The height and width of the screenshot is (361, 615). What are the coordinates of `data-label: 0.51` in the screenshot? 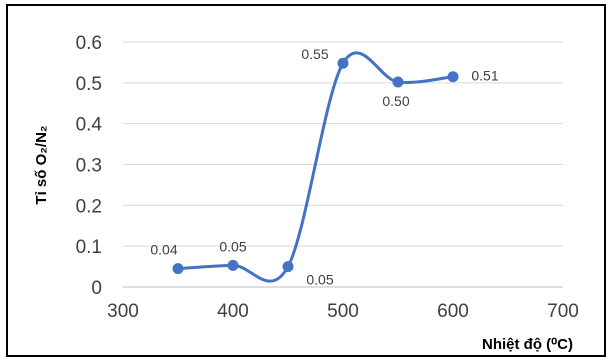 It's located at (484, 76).